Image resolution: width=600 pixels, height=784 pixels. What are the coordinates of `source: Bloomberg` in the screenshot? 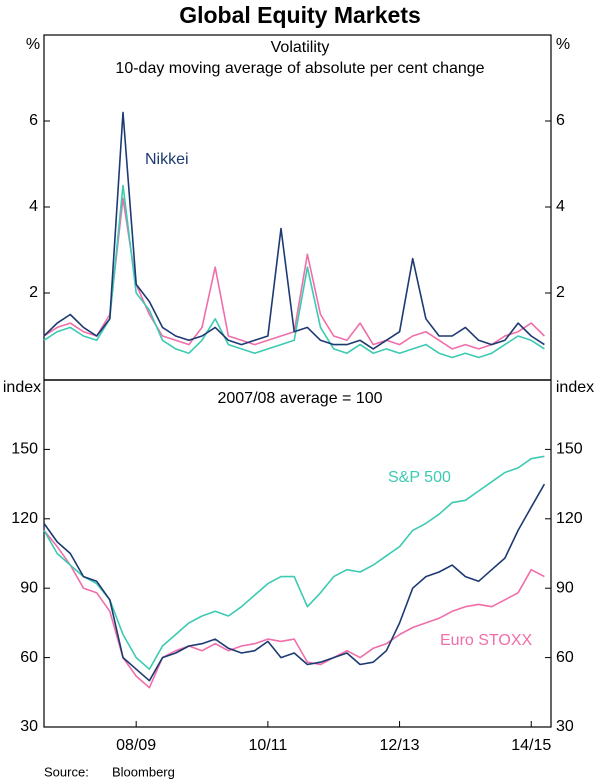 It's located at (143, 771).